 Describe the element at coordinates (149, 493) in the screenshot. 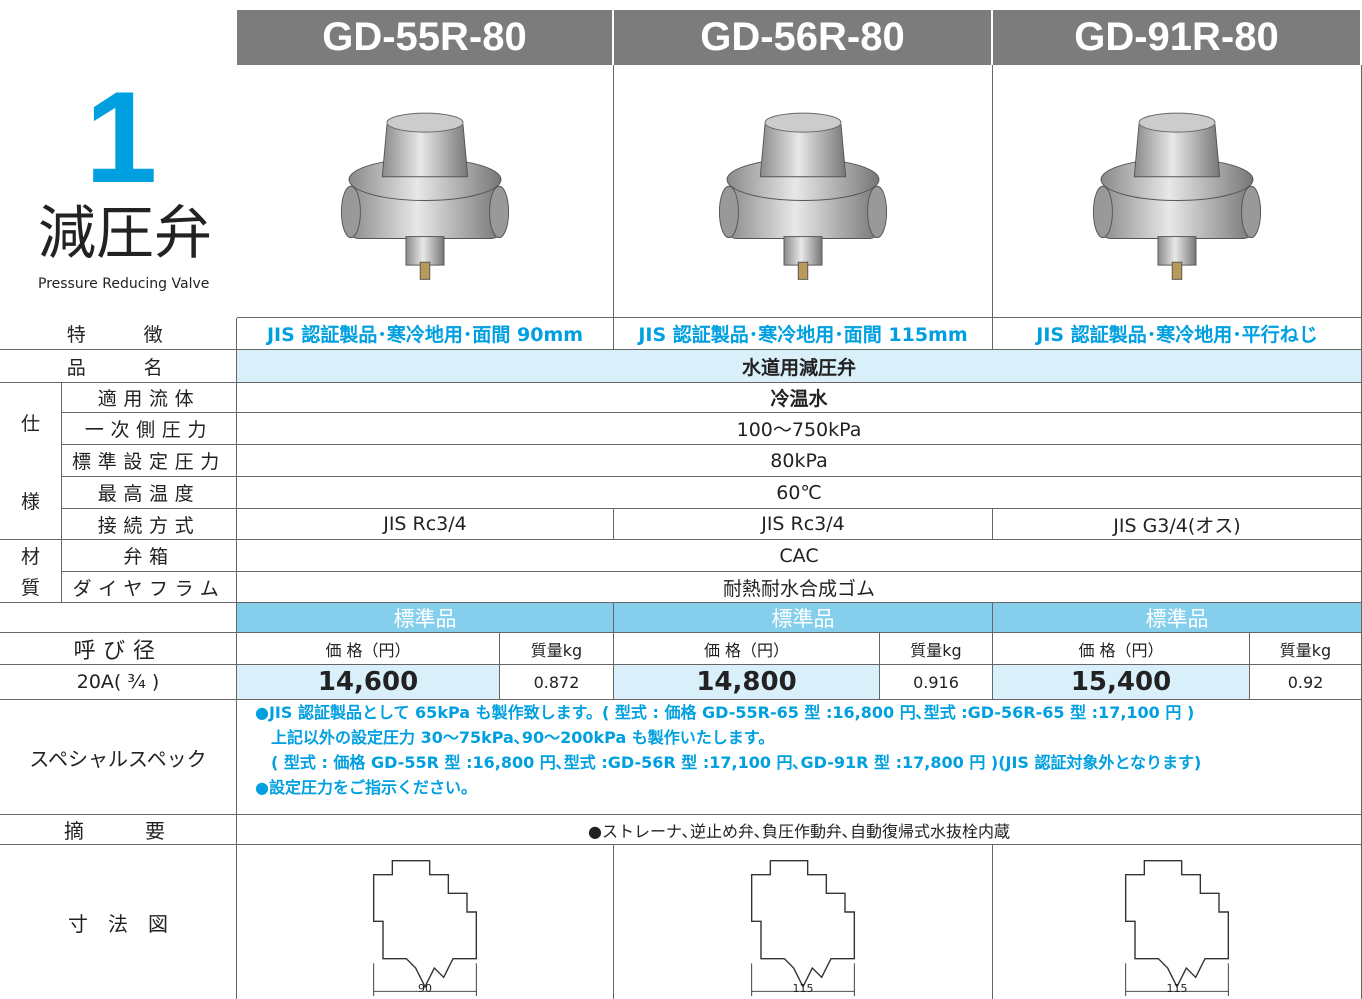

I see `row-label: 最高温度` at that location.